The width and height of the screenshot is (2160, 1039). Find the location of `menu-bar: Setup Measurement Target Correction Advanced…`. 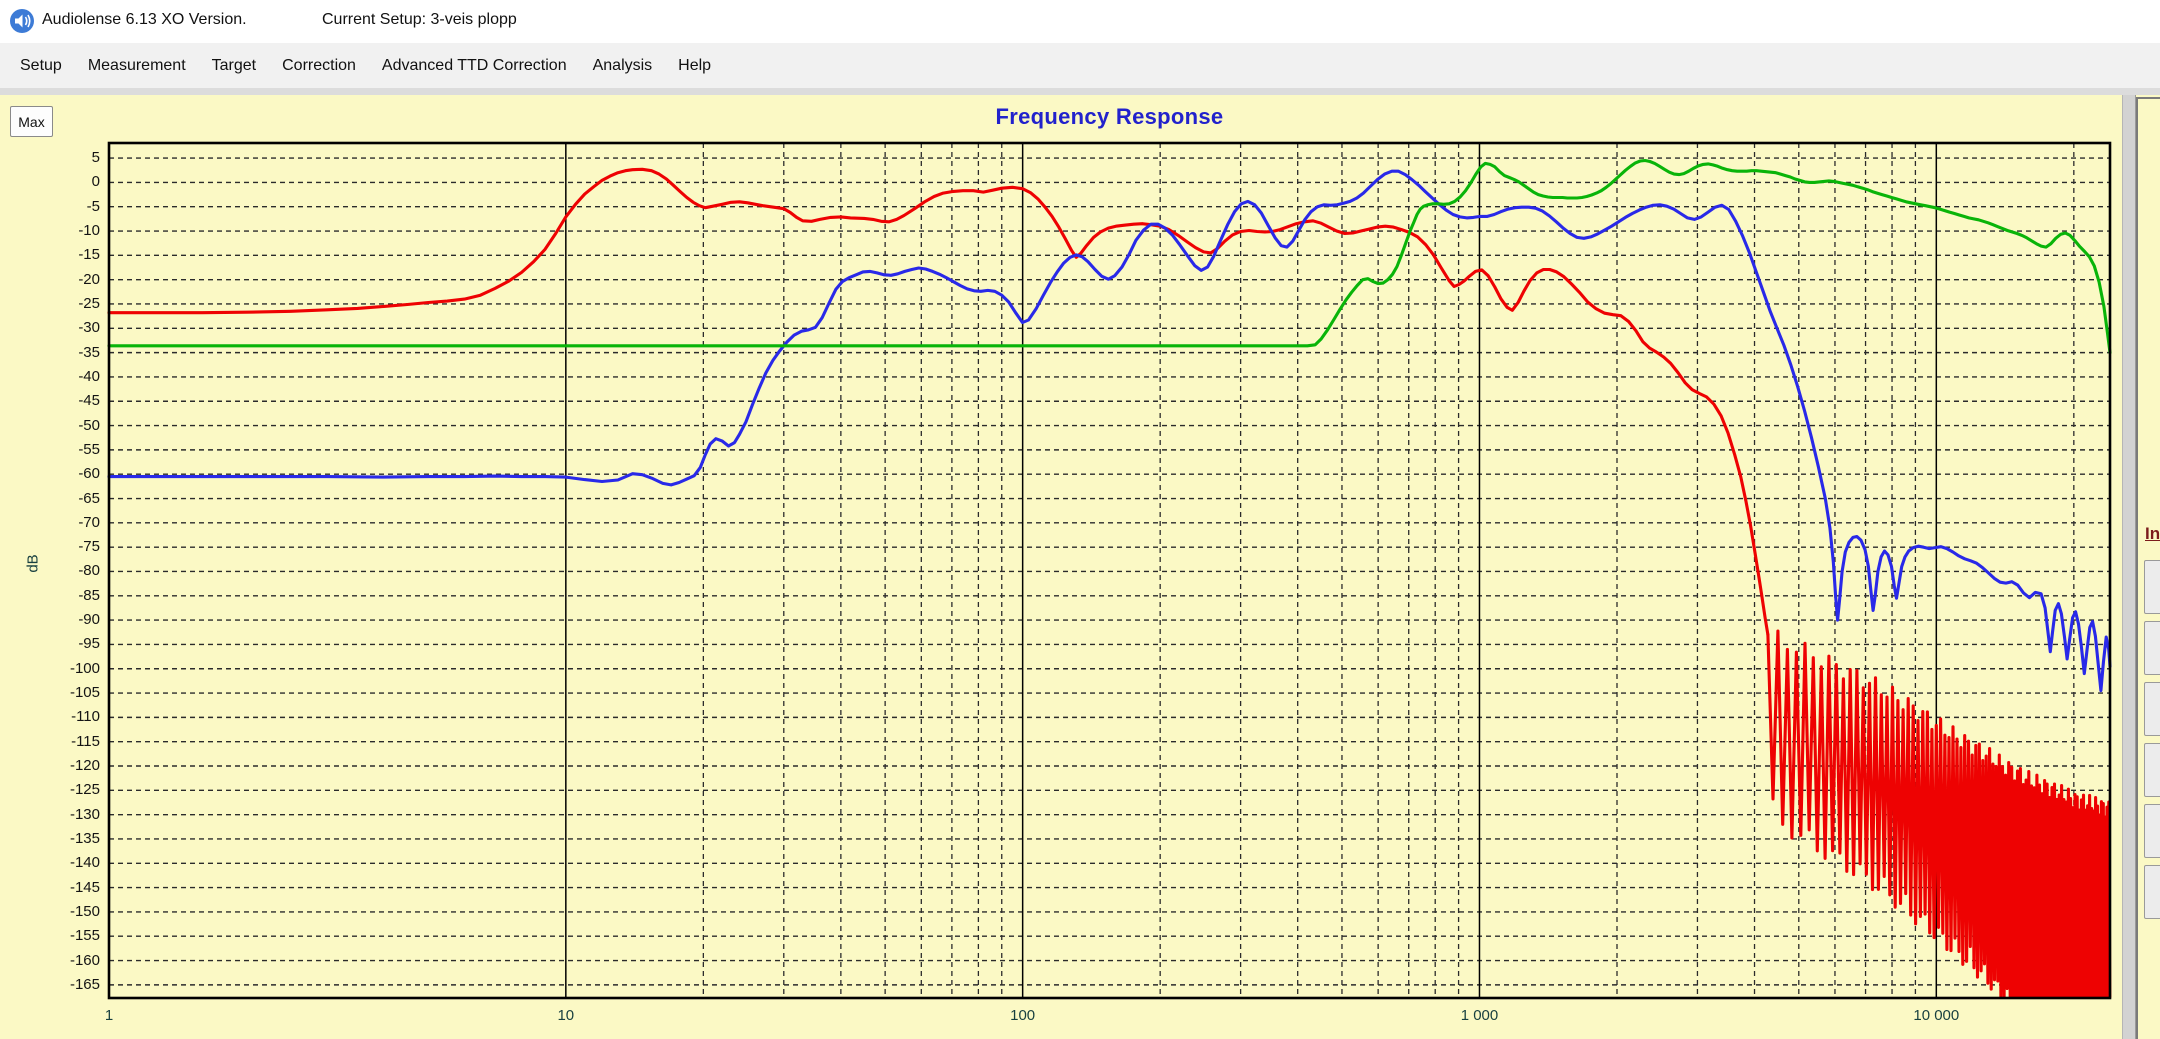

menu-bar: Setup Measurement Target Correction Advanced… is located at coordinates (1080, 65).